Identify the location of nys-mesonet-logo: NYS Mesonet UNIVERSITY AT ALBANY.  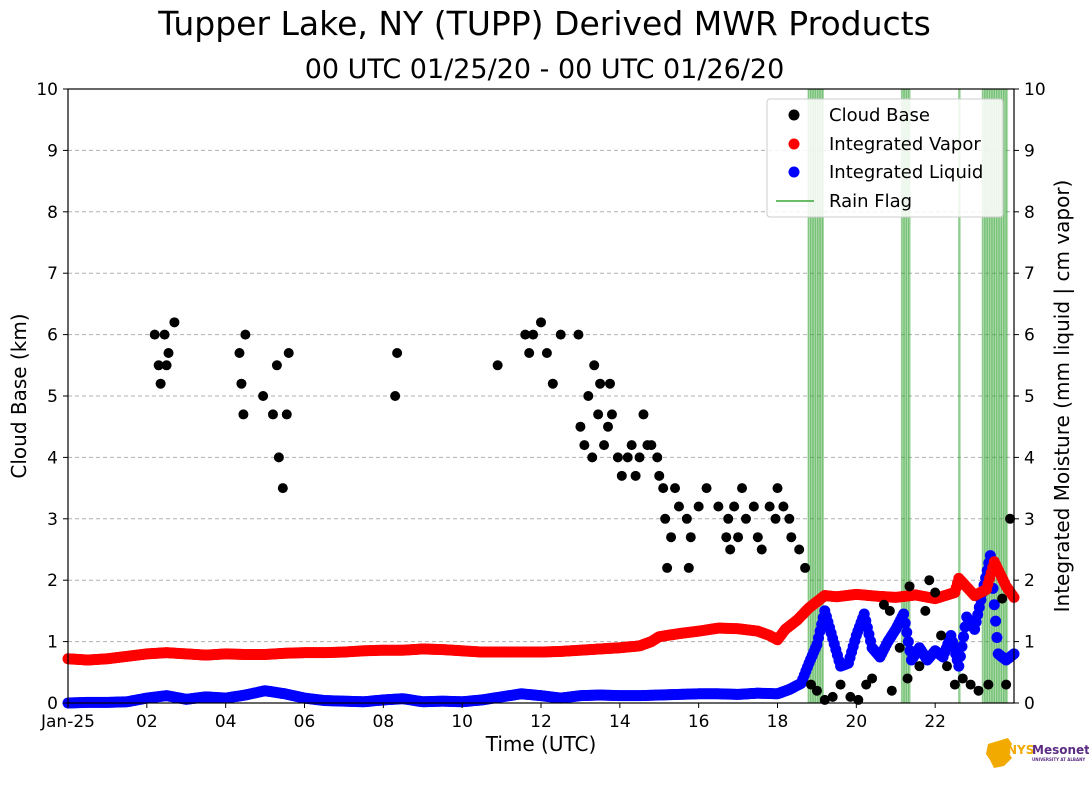
(1037, 753).